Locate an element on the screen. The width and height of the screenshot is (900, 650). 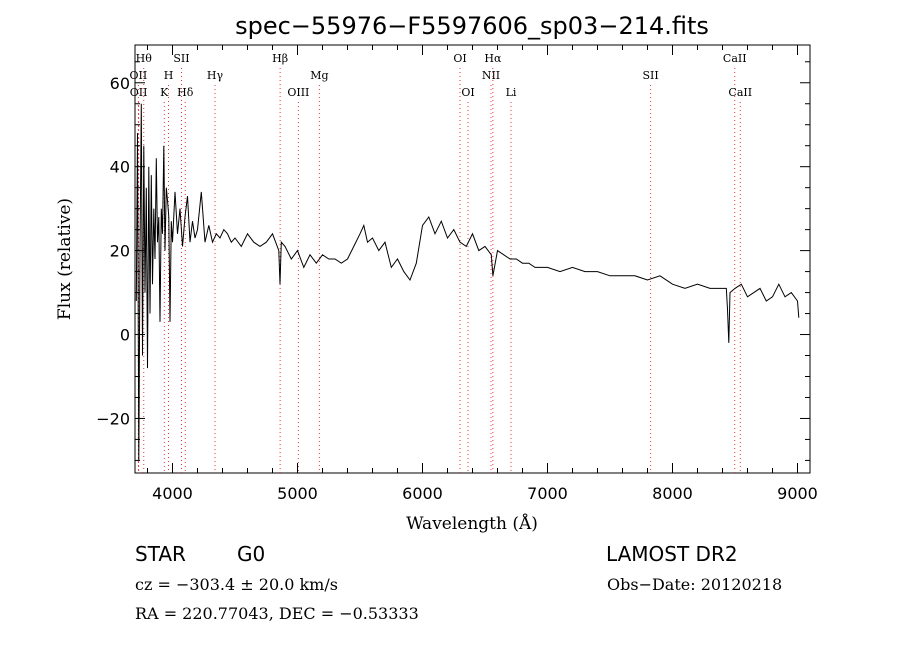
spectral-line-label: Mg is located at coordinates (319, 75).